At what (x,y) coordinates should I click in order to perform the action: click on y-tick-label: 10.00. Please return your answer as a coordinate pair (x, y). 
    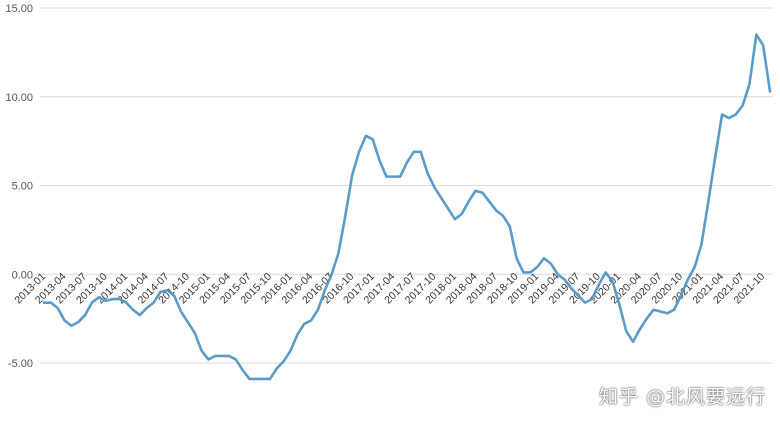
    Looking at the image, I should click on (19, 98).